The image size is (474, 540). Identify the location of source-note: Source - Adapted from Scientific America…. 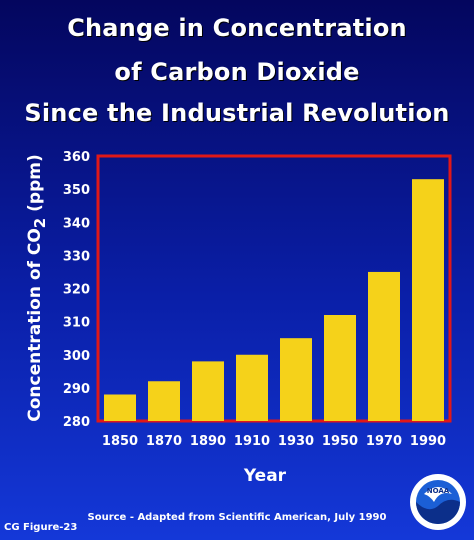
(237, 517).